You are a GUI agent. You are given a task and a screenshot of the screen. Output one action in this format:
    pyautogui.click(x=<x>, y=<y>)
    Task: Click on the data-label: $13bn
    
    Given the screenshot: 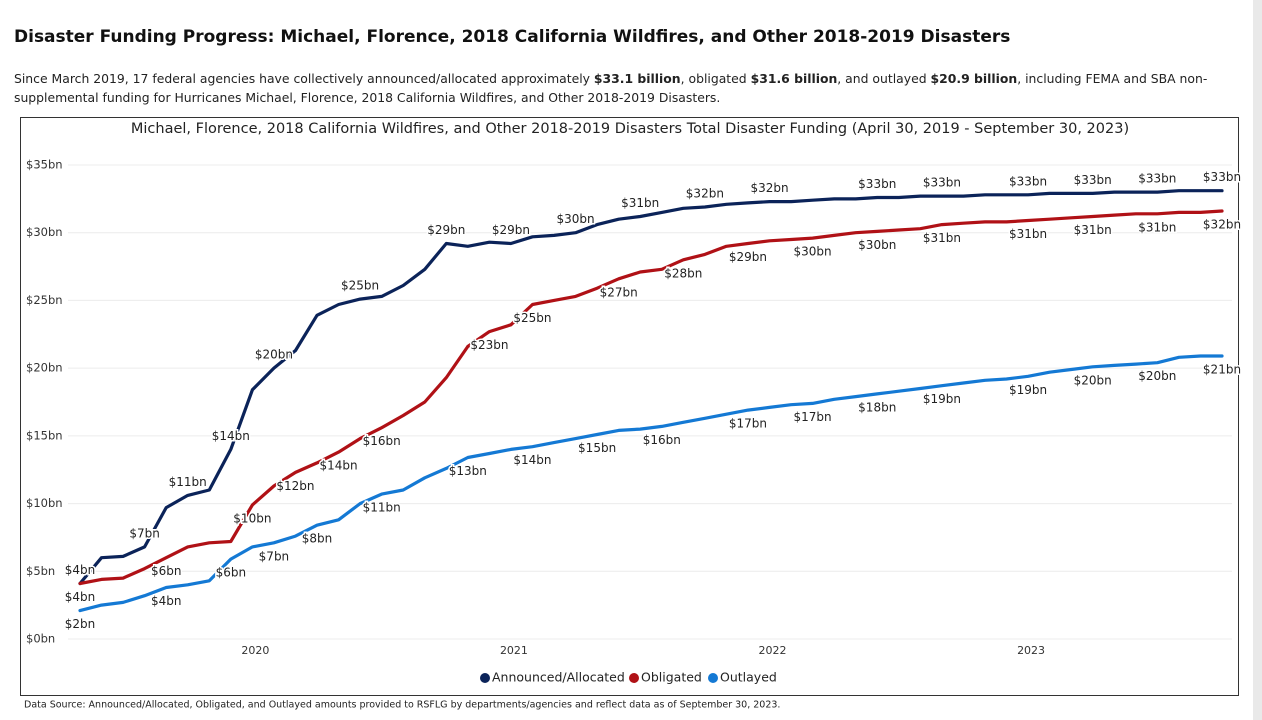 What is the action you would take?
    pyautogui.click(x=468, y=471)
    